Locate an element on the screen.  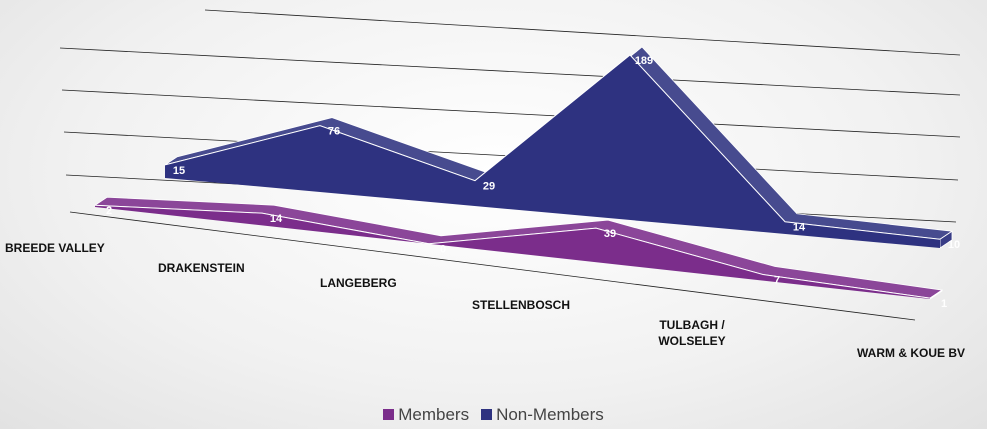
category-label: TULBAGH / WOLSELEY is located at coordinates (692, 333).